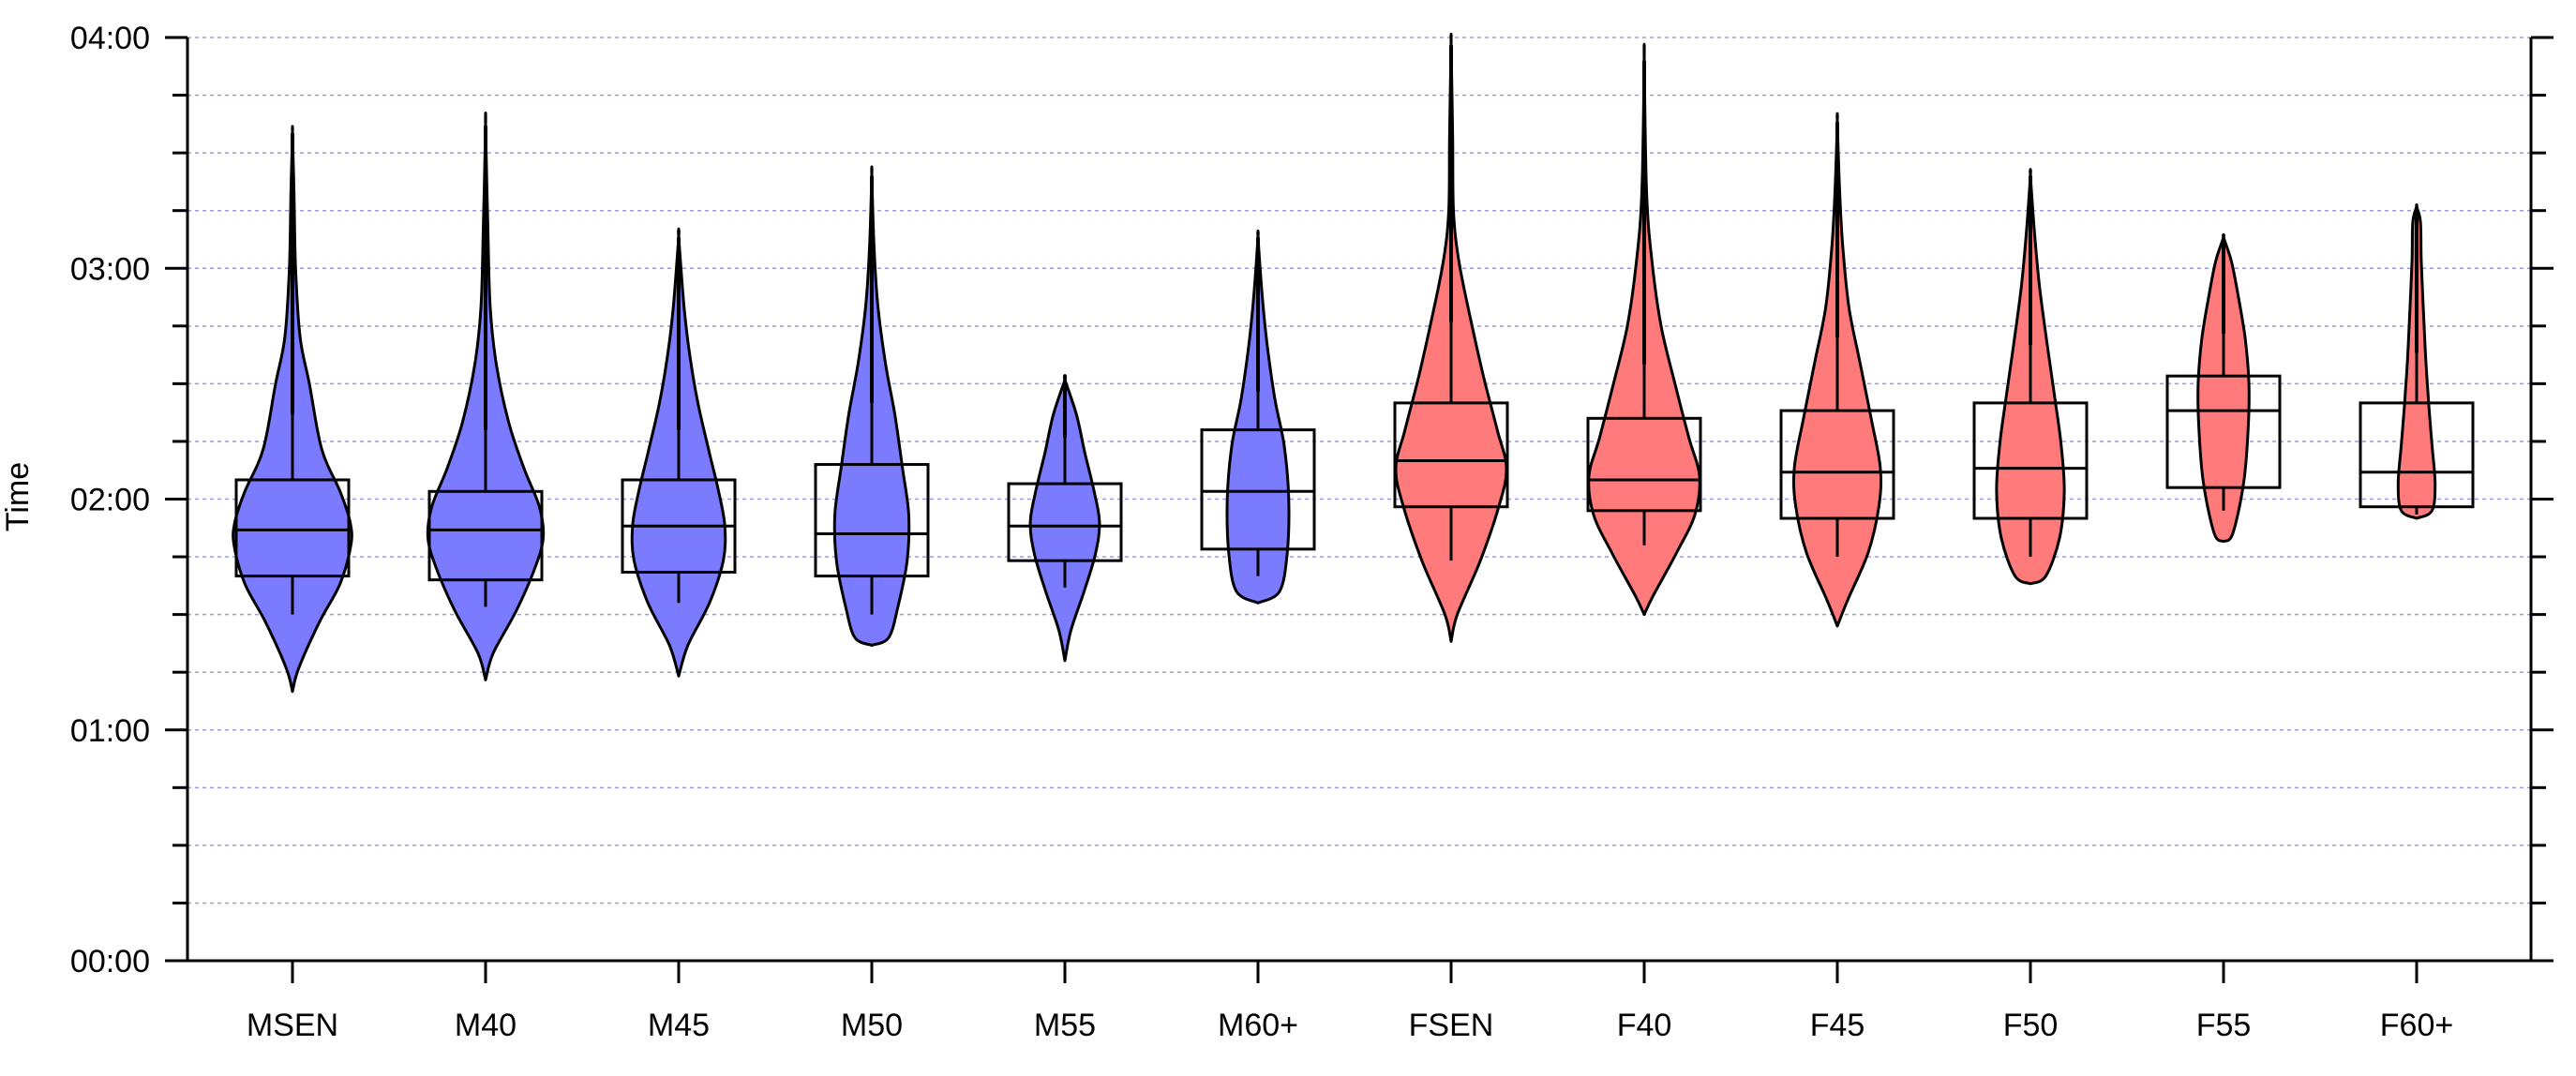 This screenshot has width=2576, height=1076. I want to click on x-tick-label: M40, so click(486, 1025).